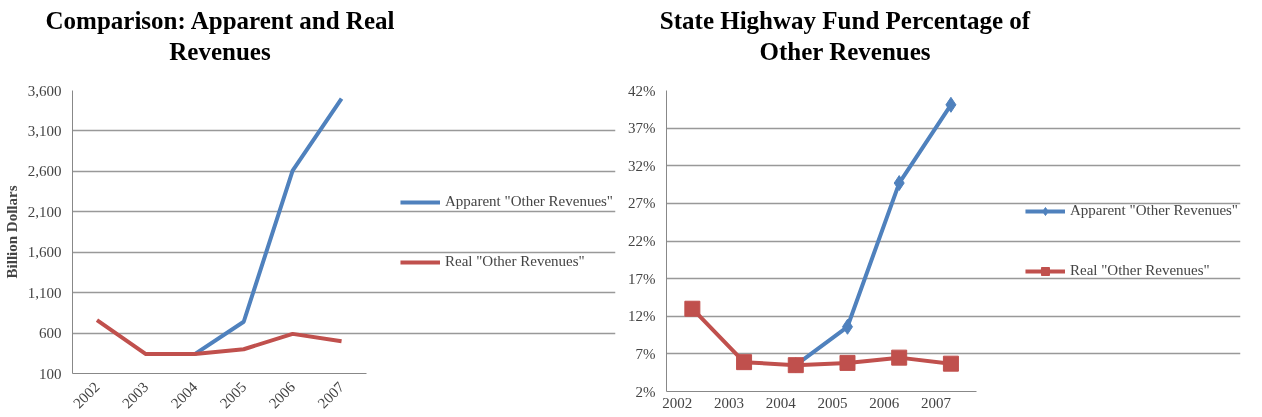 The image size is (1262, 417). What do you see at coordinates (220, 37) in the screenshot?
I see `chart-title: Comparison: Apparent and Real Revenues` at bounding box center [220, 37].